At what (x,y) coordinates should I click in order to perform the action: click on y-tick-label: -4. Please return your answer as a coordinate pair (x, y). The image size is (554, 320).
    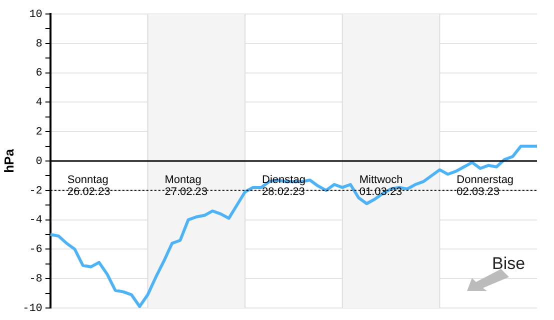
    Looking at the image, I should click on (36, 220).